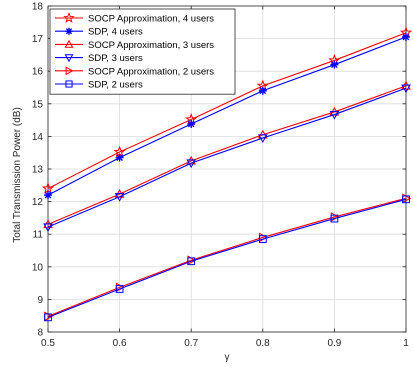  I want to click on legend-entry: SOCP Approximation, 2 users, so click(134, 71).